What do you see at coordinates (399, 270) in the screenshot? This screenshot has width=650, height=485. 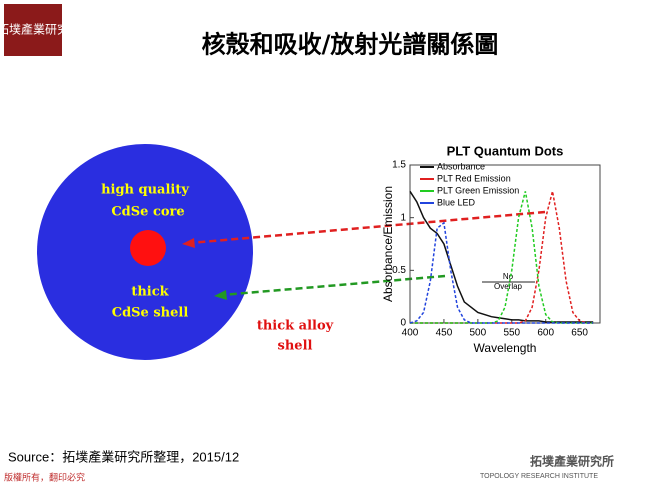 I see `y-tick-label: 0.5` at bounding box center [399, 270].